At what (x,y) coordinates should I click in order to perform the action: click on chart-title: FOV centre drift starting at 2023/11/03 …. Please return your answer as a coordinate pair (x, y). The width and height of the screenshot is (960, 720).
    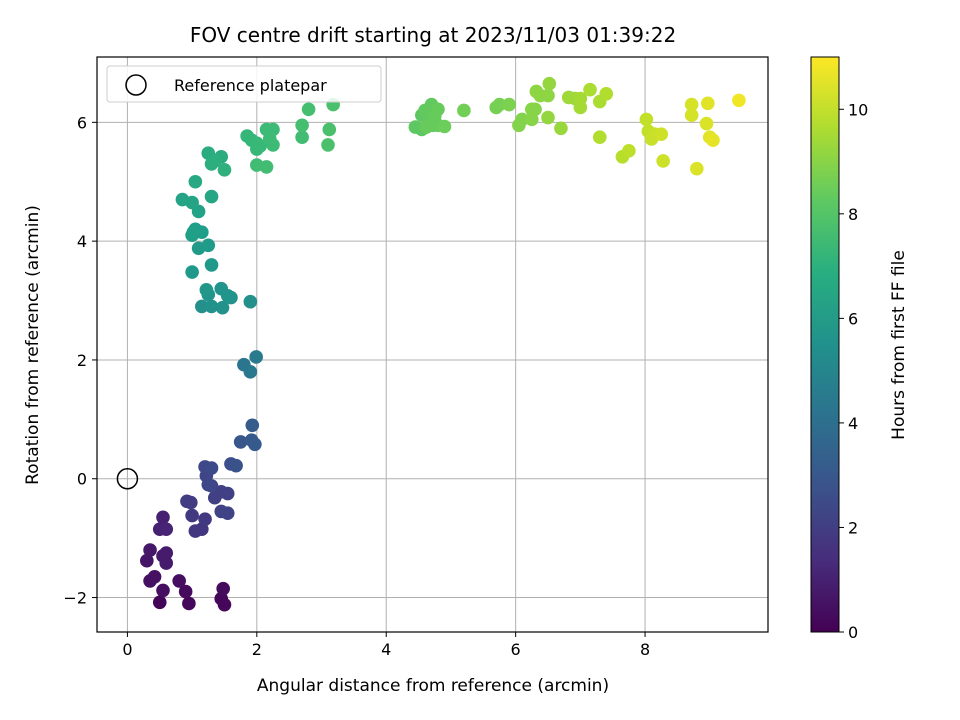
    Looking at the image, I should click on (433, 35).